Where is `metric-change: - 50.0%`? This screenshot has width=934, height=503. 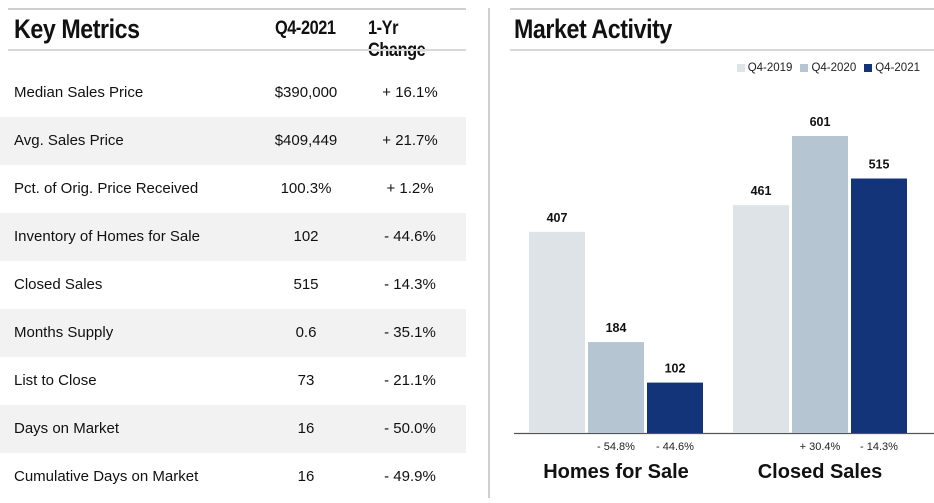
metric-change: - 50.0% is located at coordinates (410, 428).